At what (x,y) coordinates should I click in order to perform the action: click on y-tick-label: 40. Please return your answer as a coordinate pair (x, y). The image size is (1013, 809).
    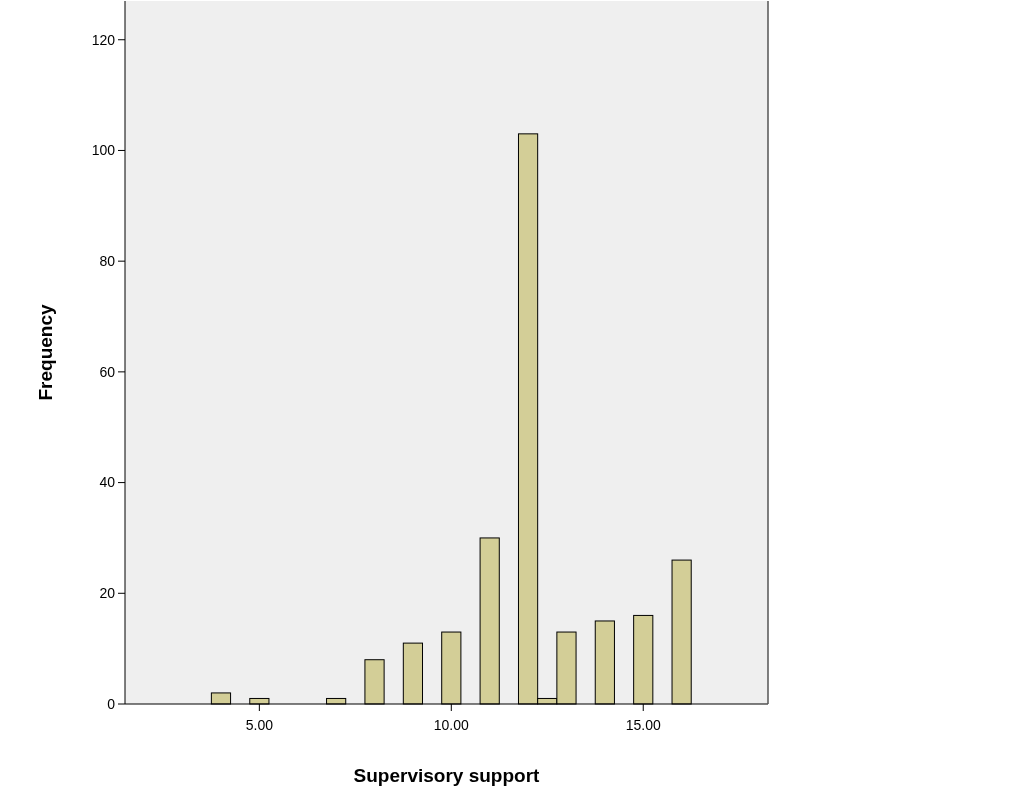
    Looking at the image, I should click on (107, 482).